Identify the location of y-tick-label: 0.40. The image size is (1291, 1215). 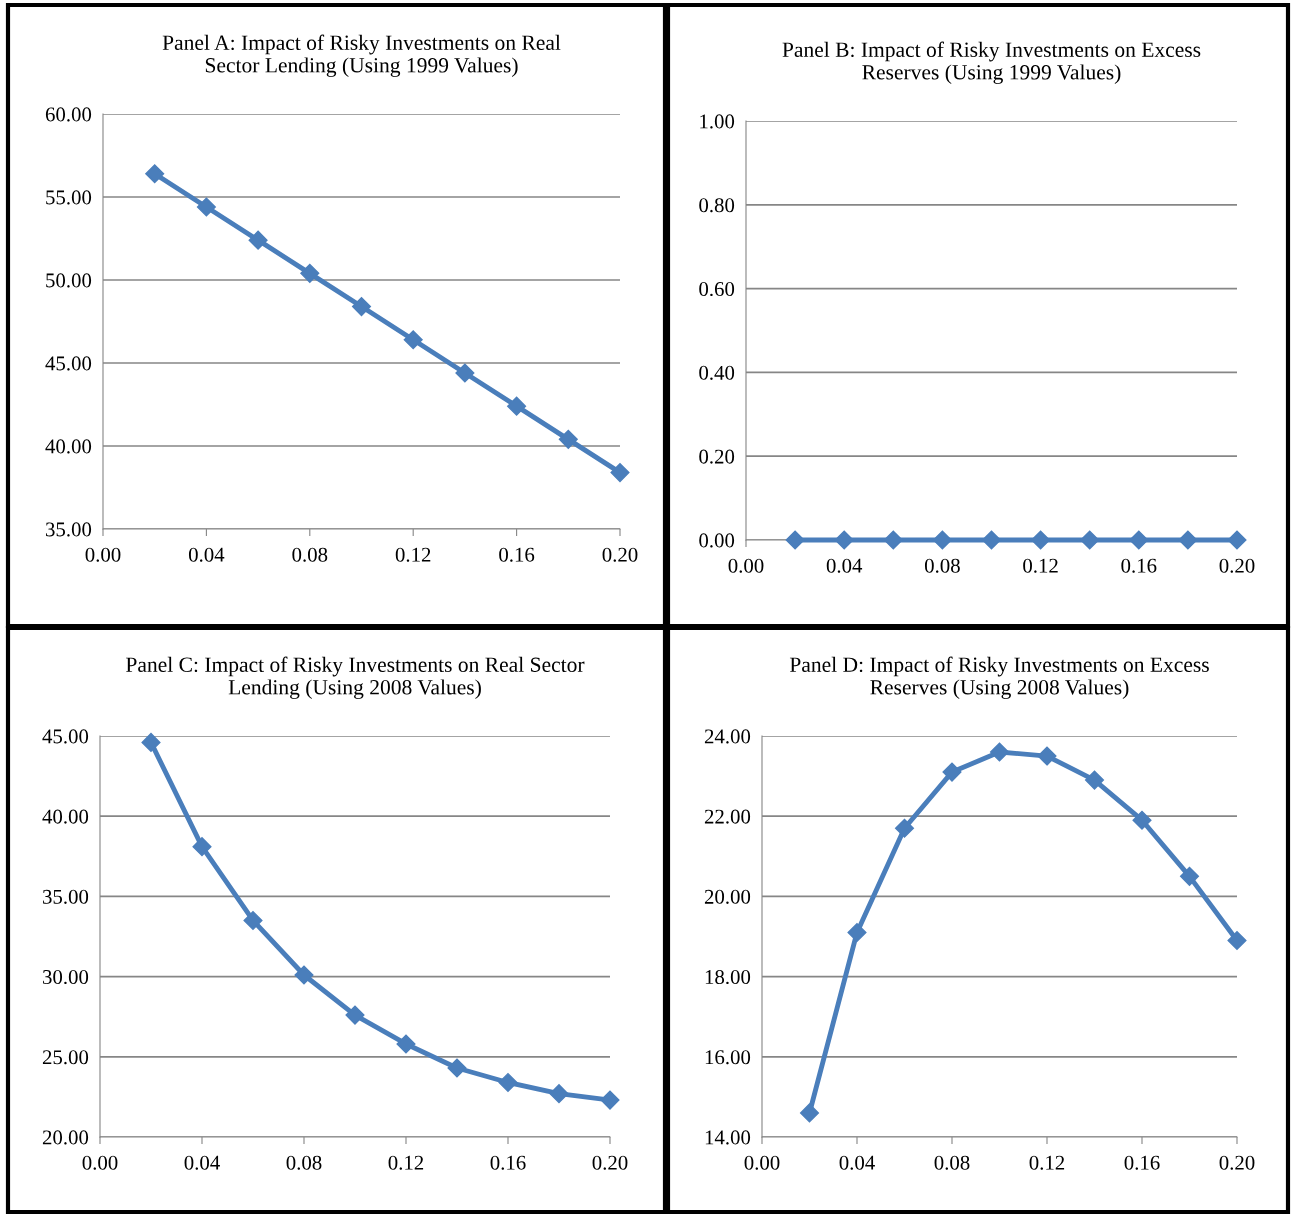
(717, 372).